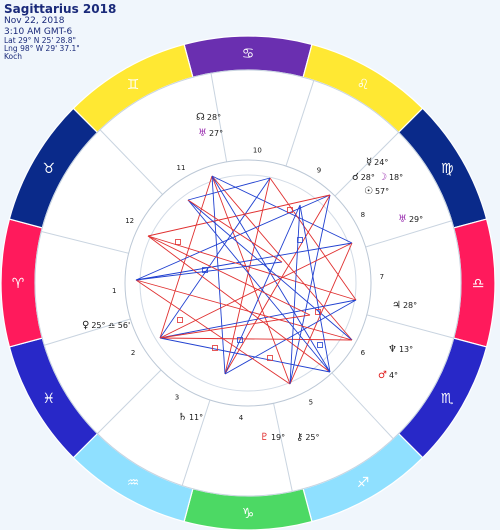  I want to click on scorpio-sign-icon: ♏, so click(447, 399).